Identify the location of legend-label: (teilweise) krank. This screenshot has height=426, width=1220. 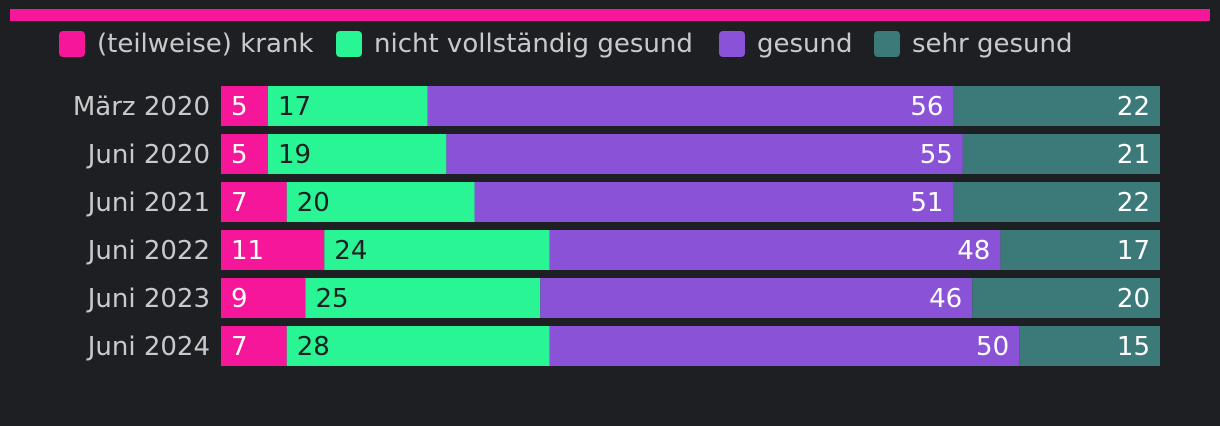
(205, 44).